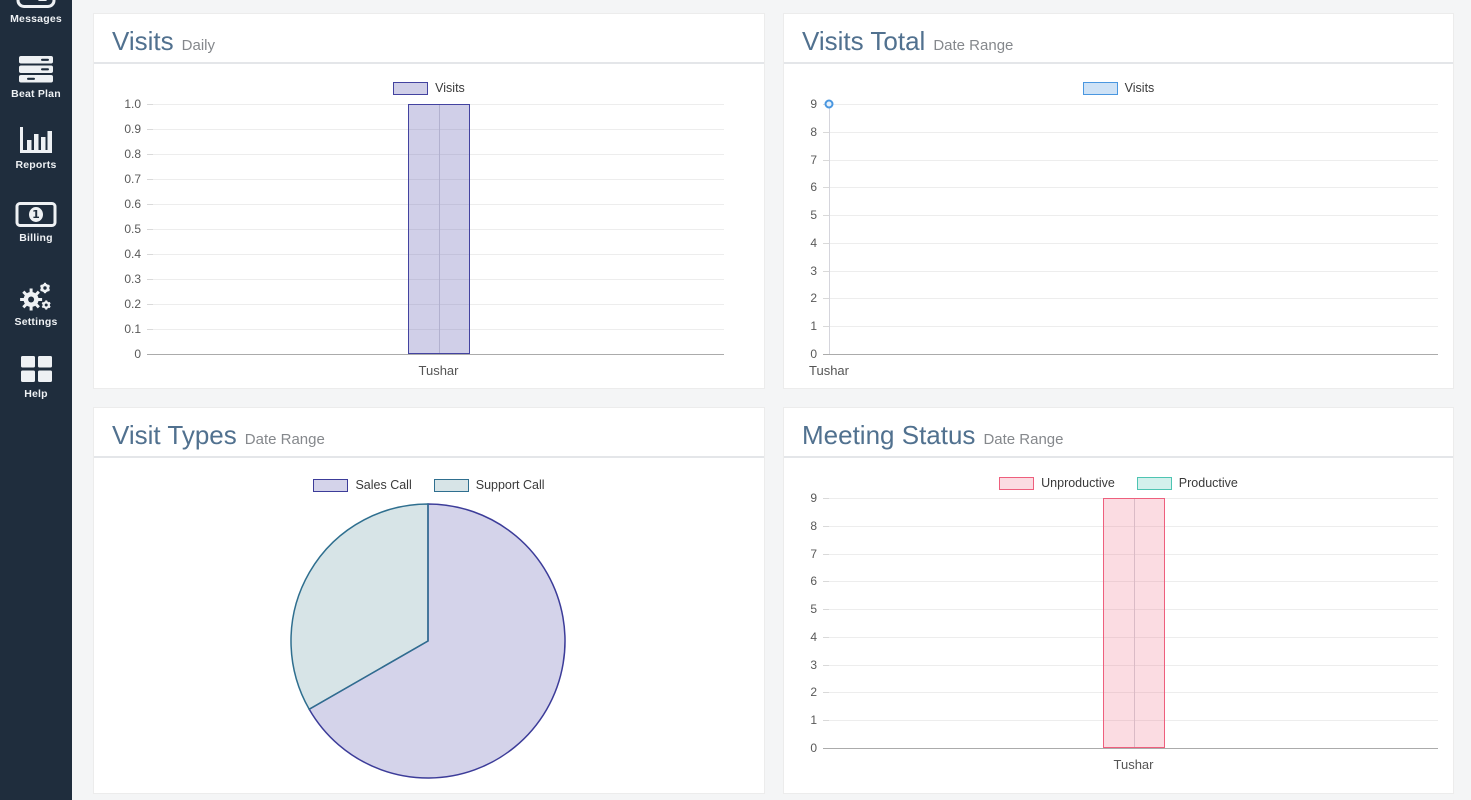 This screenshot has width=1471, height=800. I want to click on legend-item-unproductive: Unproductive, so click(1057, 483).